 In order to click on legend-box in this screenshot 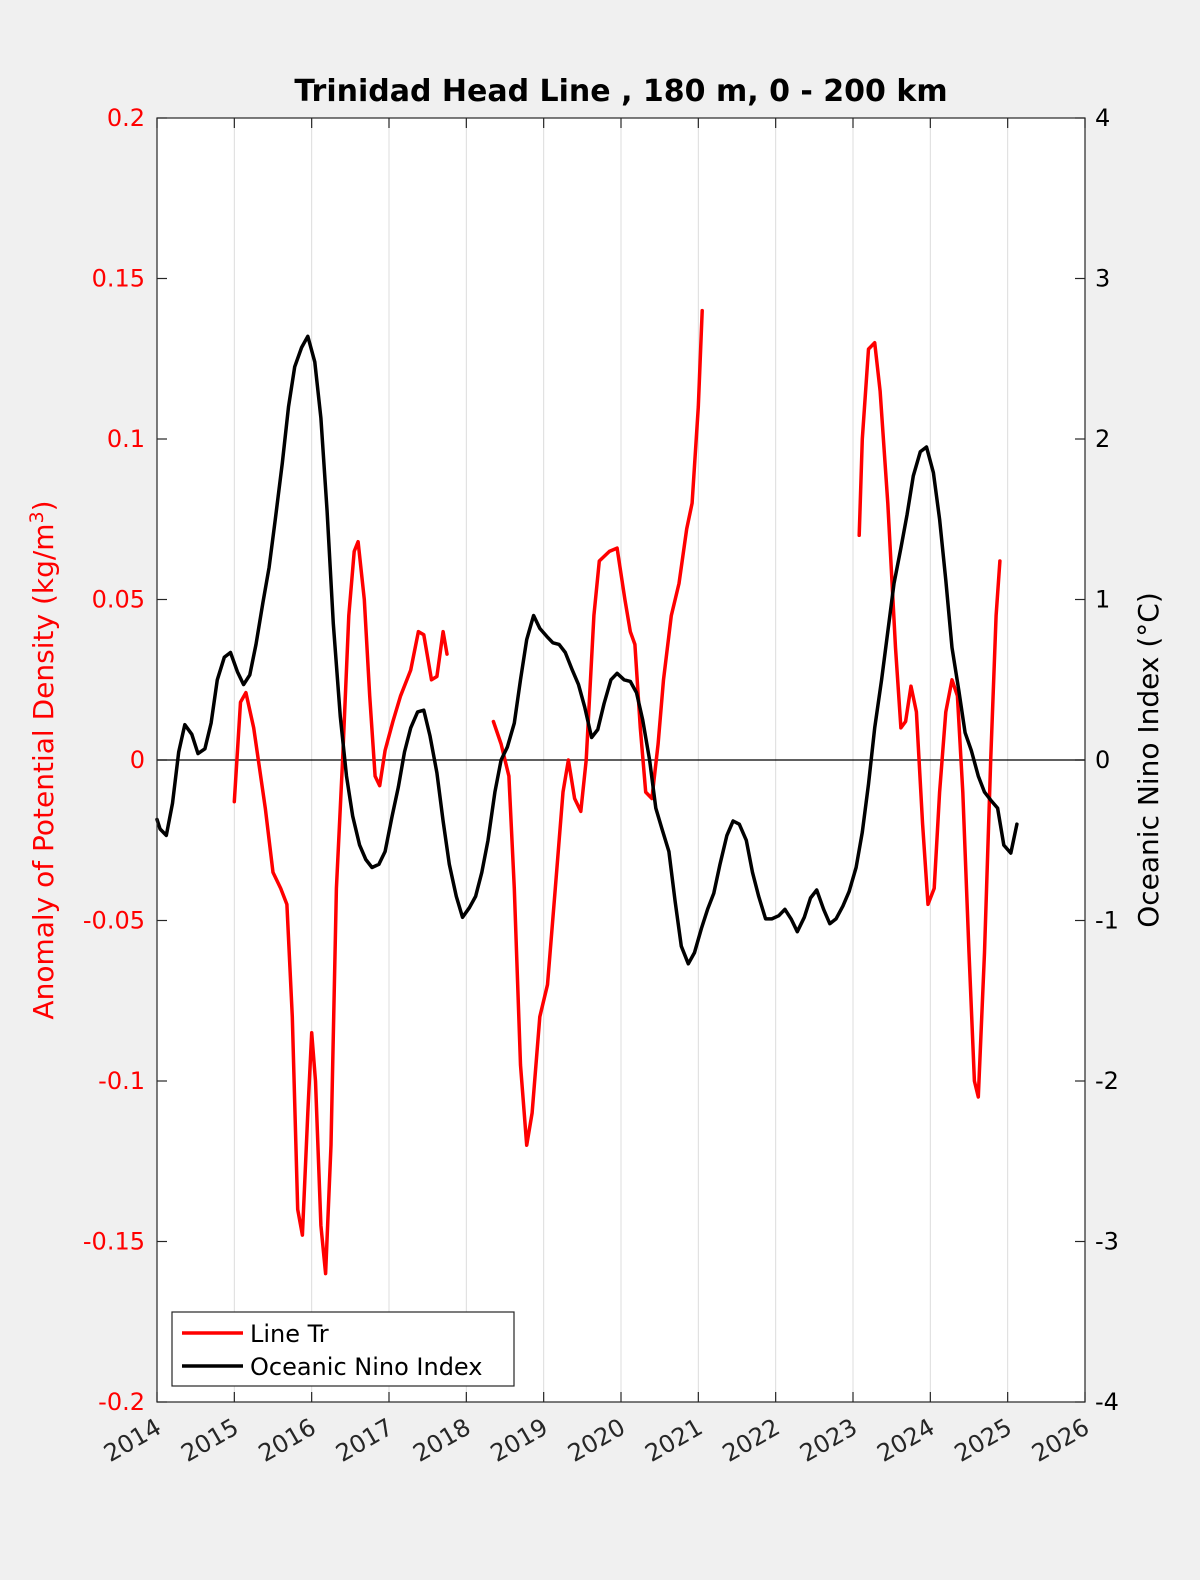, I will do `click(343, 1349)`.